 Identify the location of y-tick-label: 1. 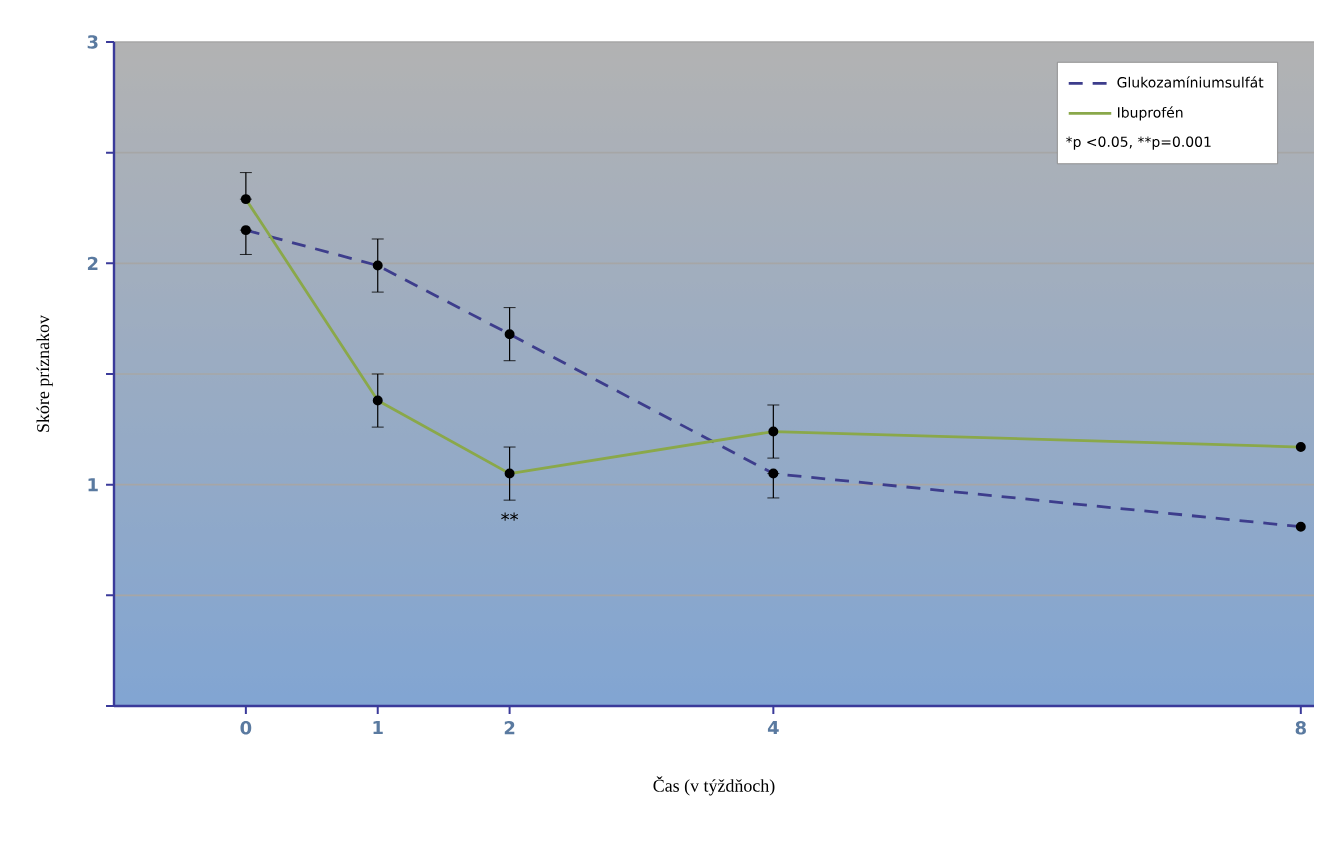
(93, 485).